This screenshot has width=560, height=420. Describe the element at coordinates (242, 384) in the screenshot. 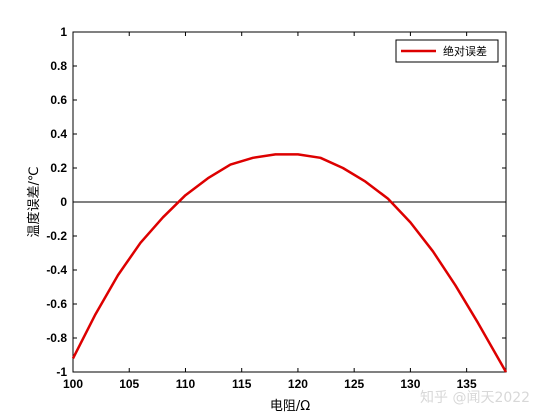

I see `x-tick-label: 115` at that location.